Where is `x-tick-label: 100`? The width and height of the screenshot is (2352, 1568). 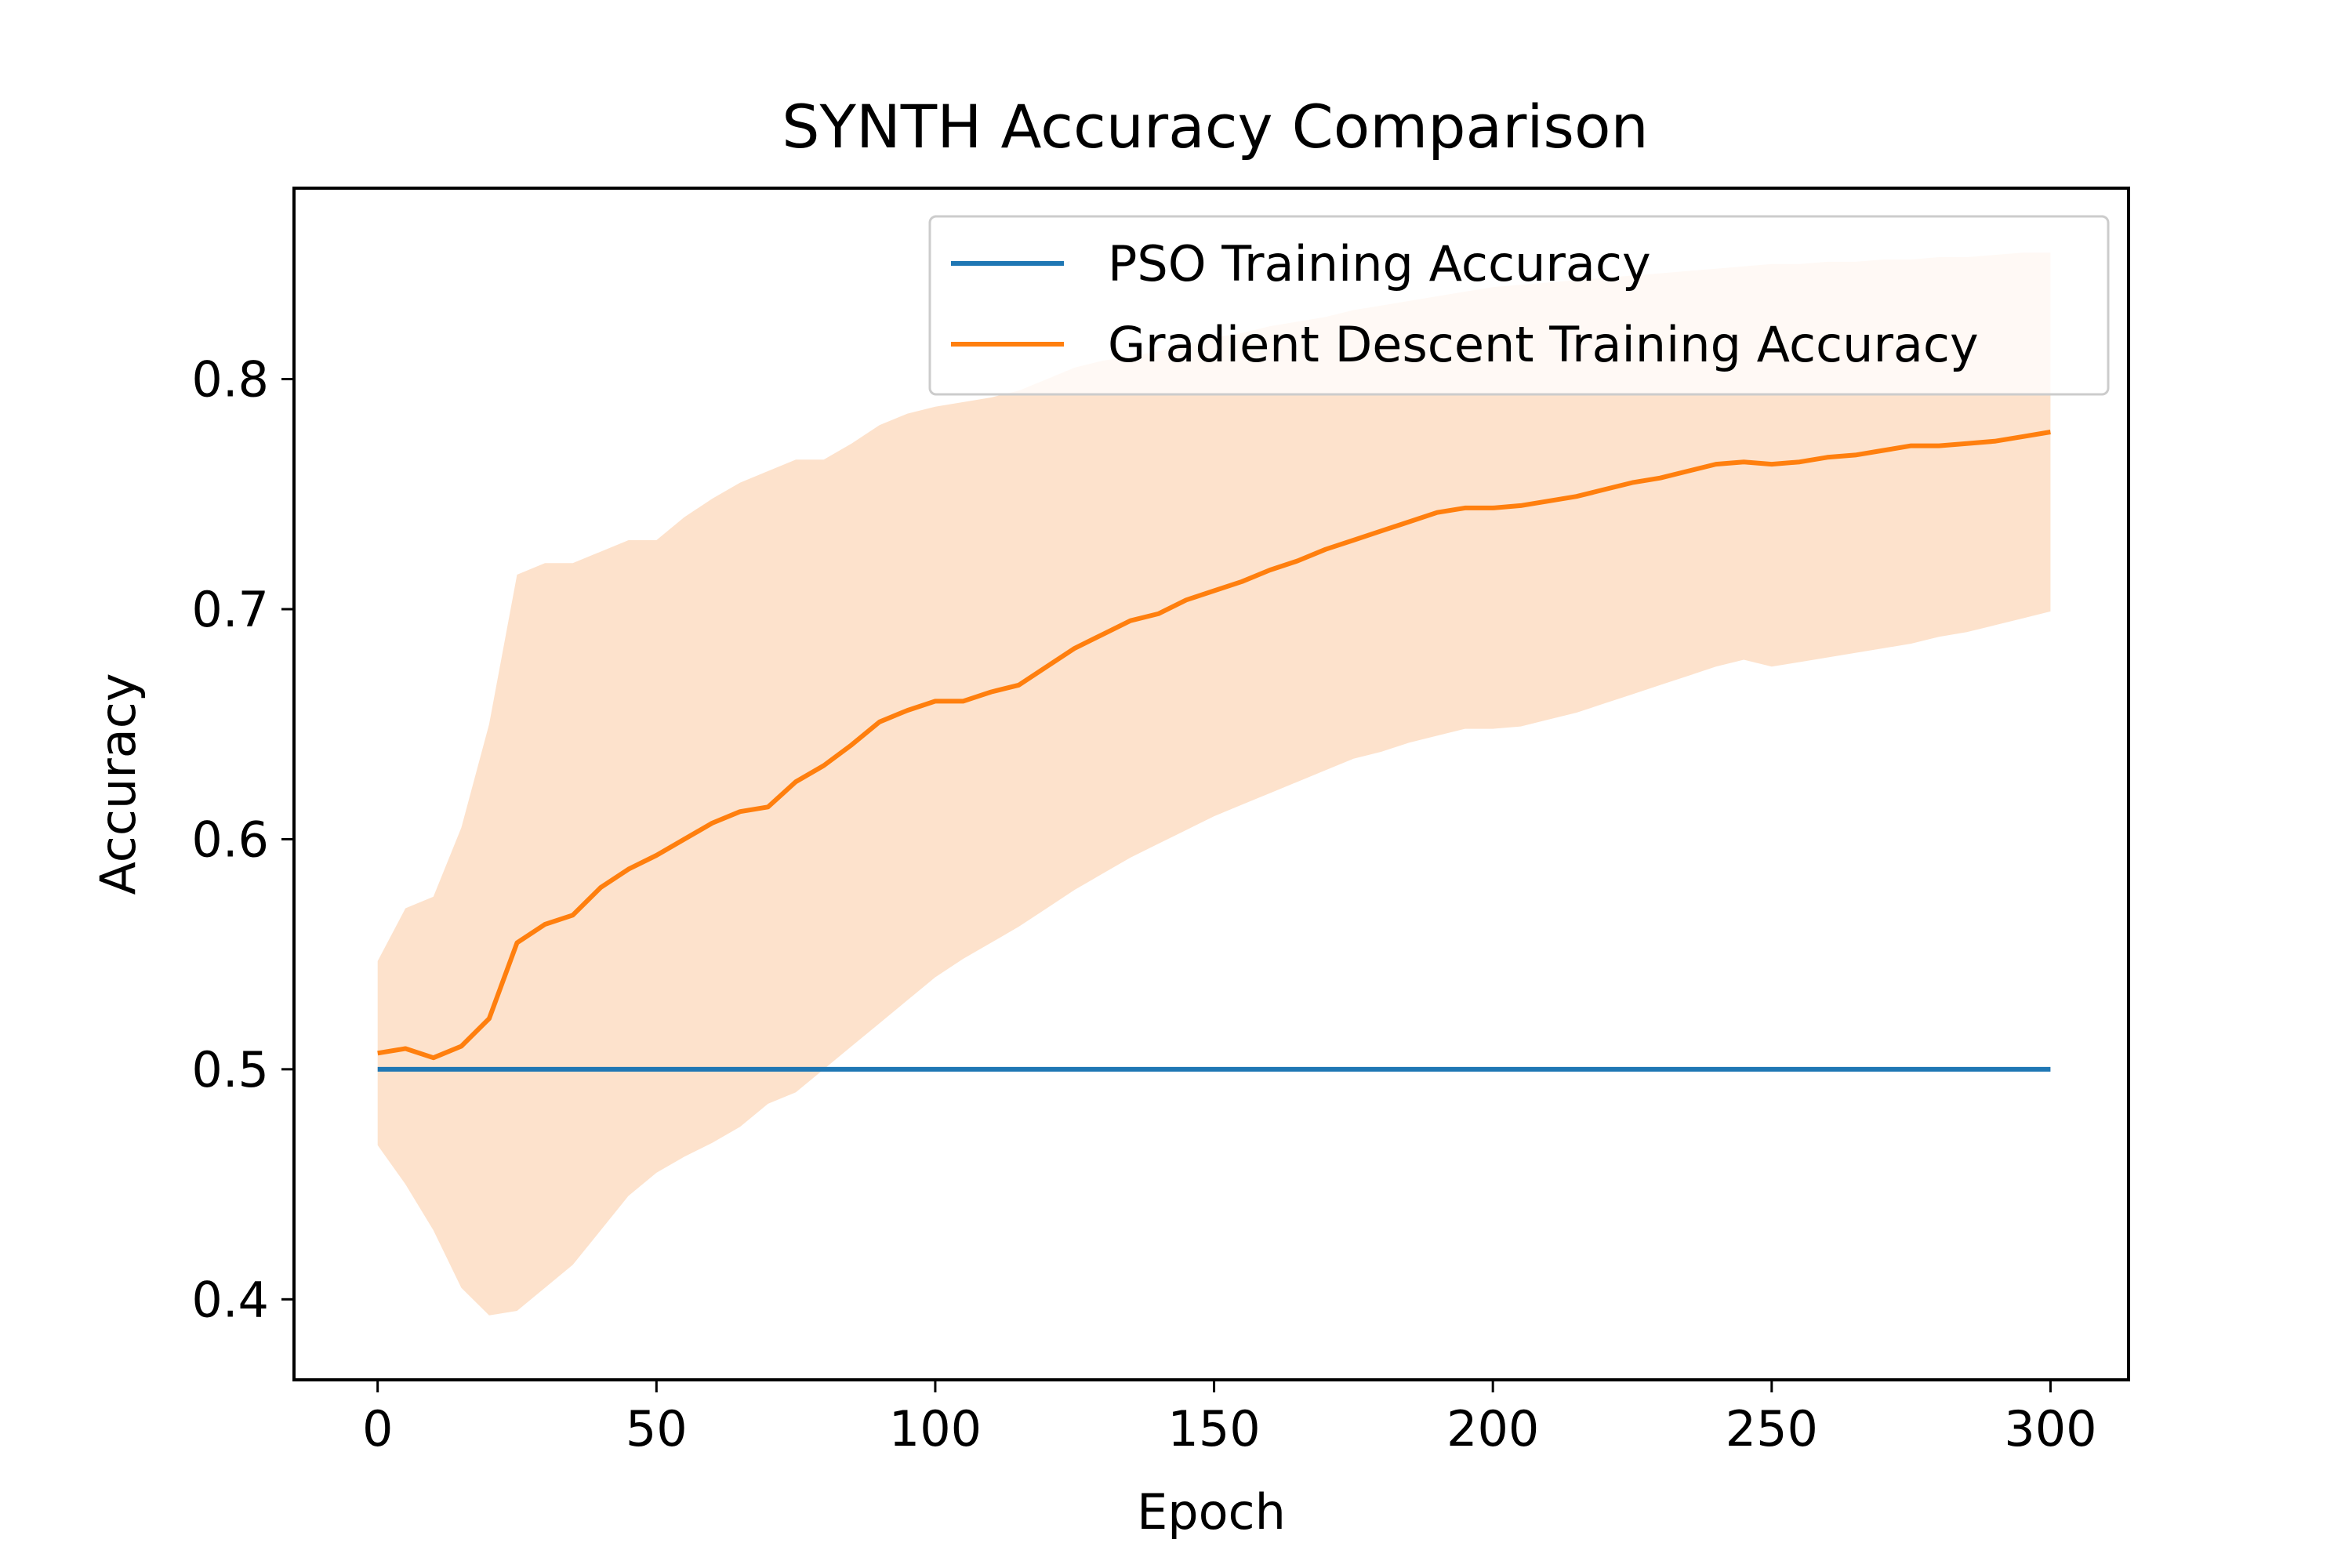 x-tick-label: 100 is located at coordinates (935, 1428).